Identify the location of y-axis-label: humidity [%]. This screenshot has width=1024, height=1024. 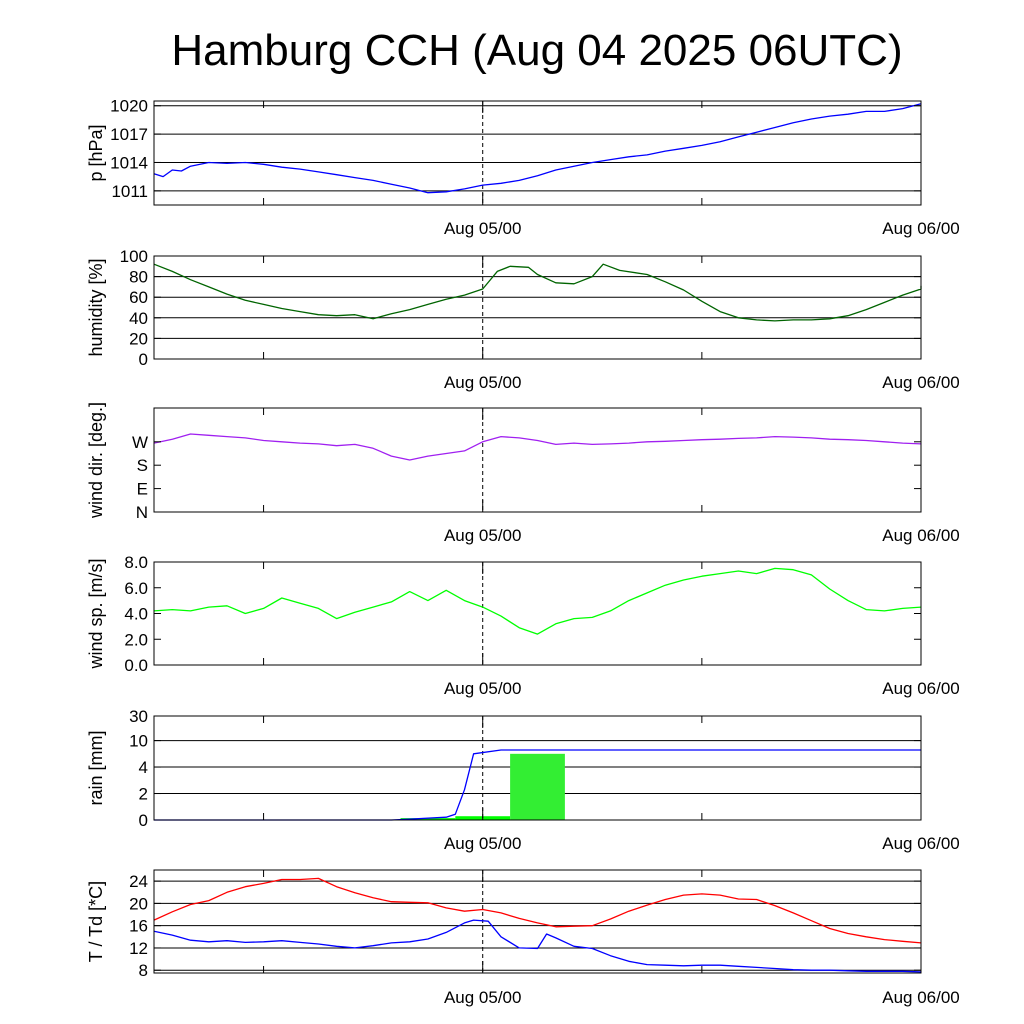
(96, 307).